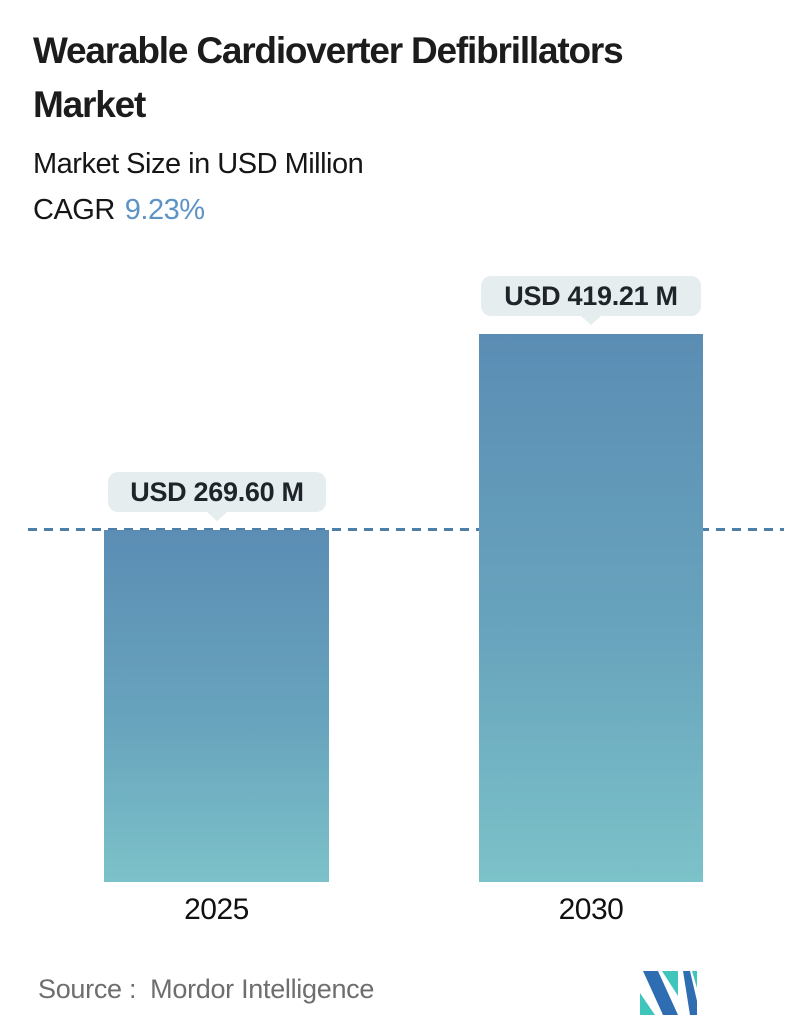 The width and height of the screenshot is (796, 1034). I want to click on x-axis-label-2025: 2025, so click(216, 909).